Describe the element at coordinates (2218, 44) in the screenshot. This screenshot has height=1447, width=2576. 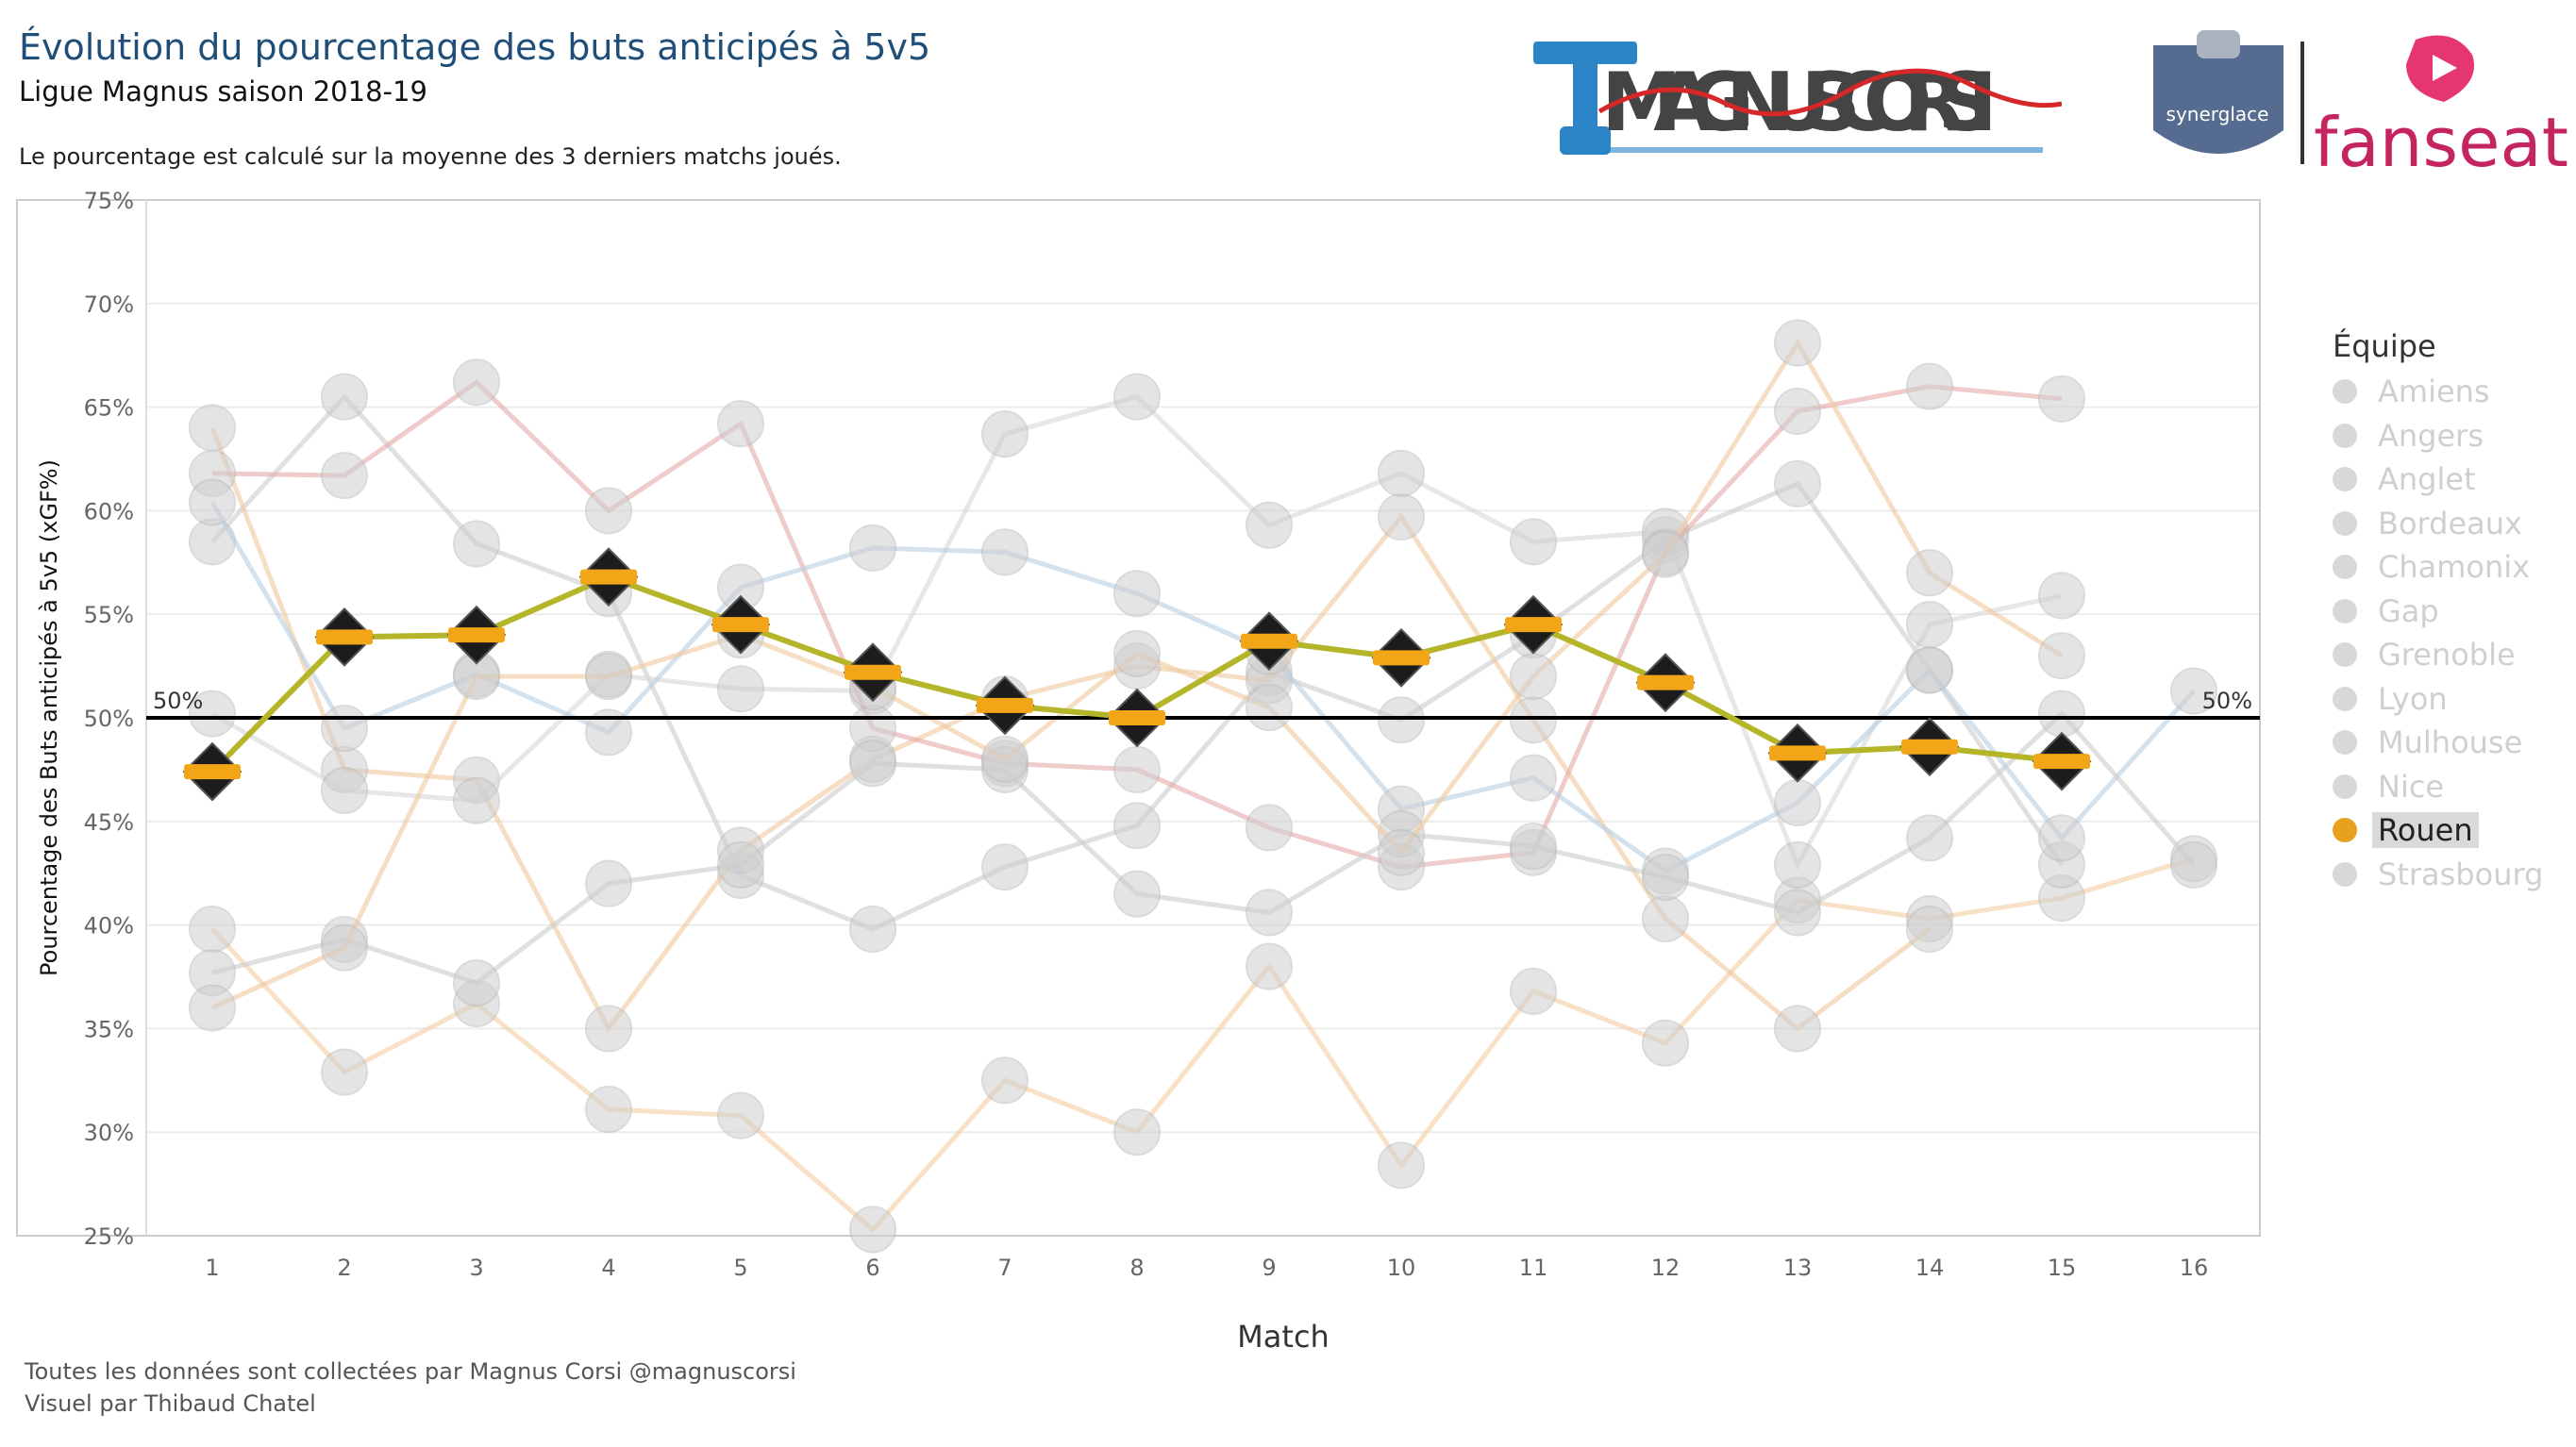
I see `league-badge-cup` at that location.